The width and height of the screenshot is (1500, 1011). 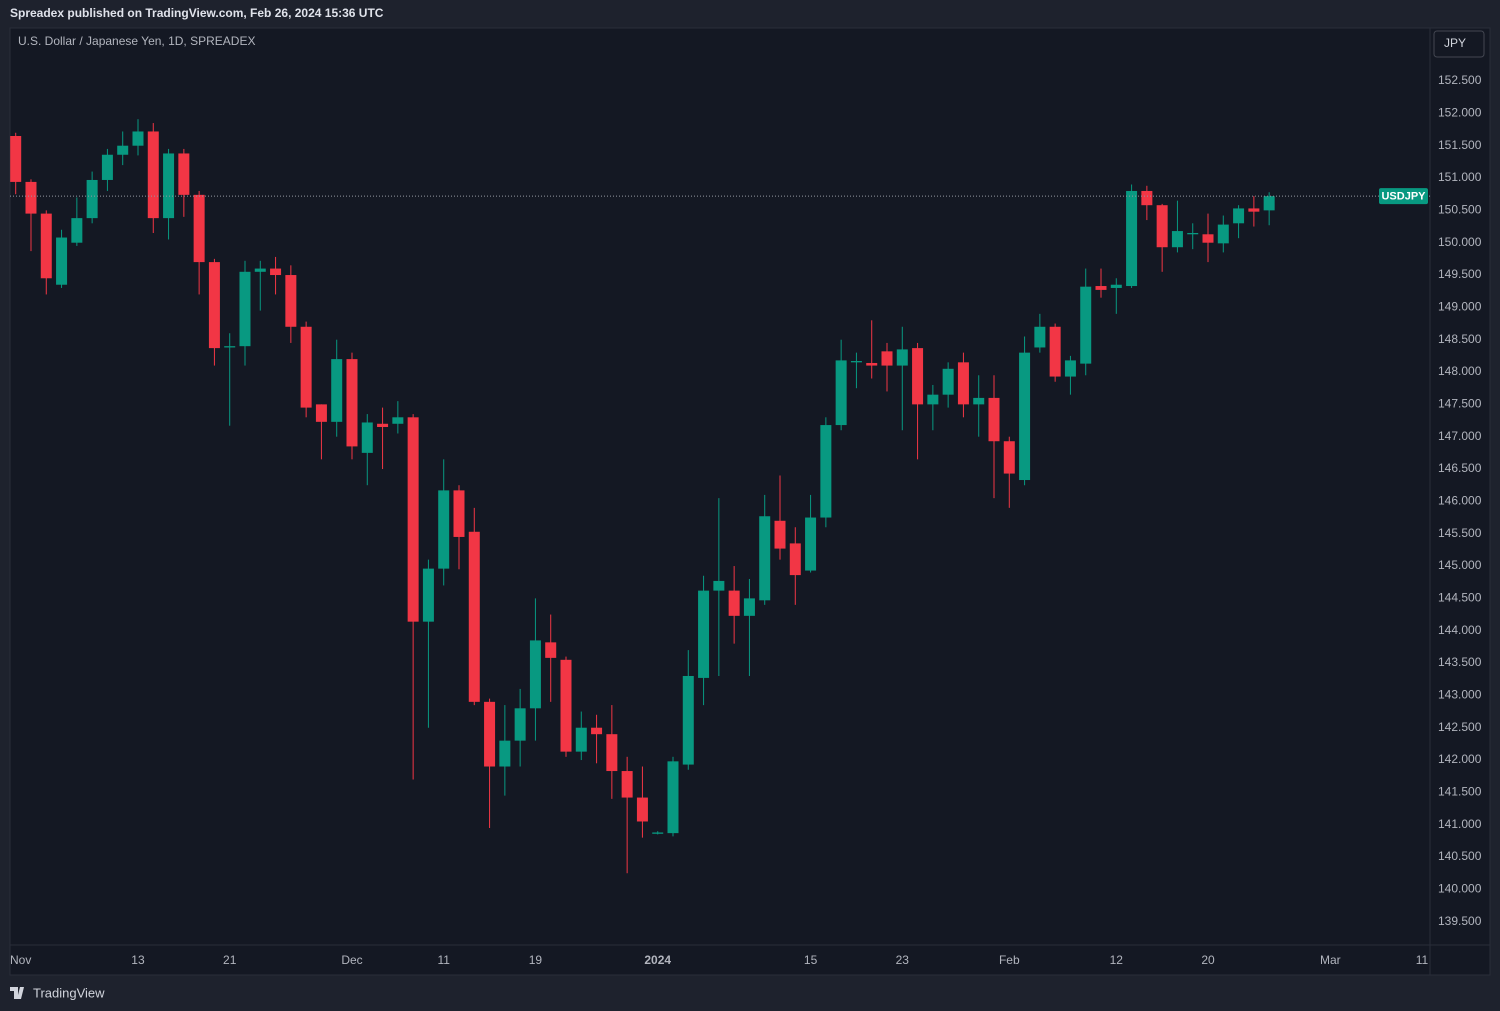 I want to click on y-tick-label: 146.500, so click(x=1460, y=468).